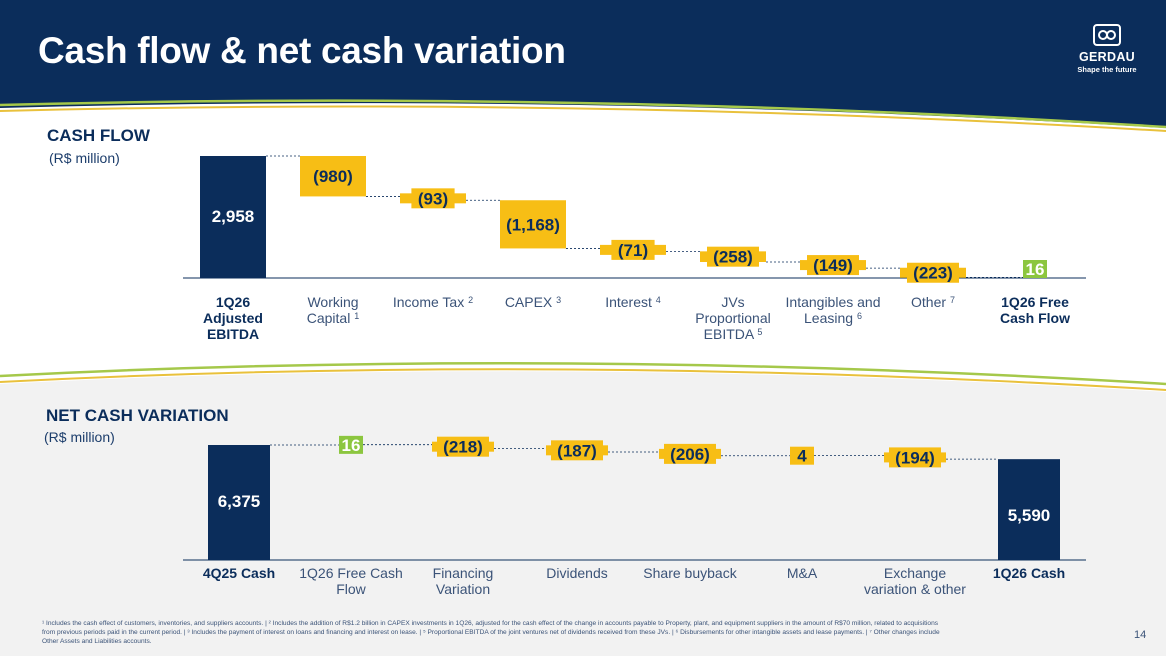 This screenshot has height=656, width=1166. I want to click on category-label-text: CAPEX, so click(528, 302).